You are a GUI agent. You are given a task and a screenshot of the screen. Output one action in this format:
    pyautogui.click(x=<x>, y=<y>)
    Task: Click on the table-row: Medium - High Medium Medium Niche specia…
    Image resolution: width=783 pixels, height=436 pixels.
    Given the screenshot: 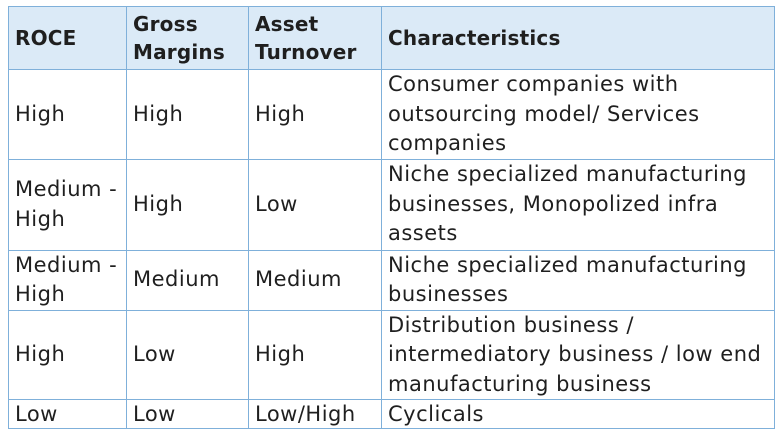 What is the action you would take?
    pyautogui.click(x=391, y=280)
    